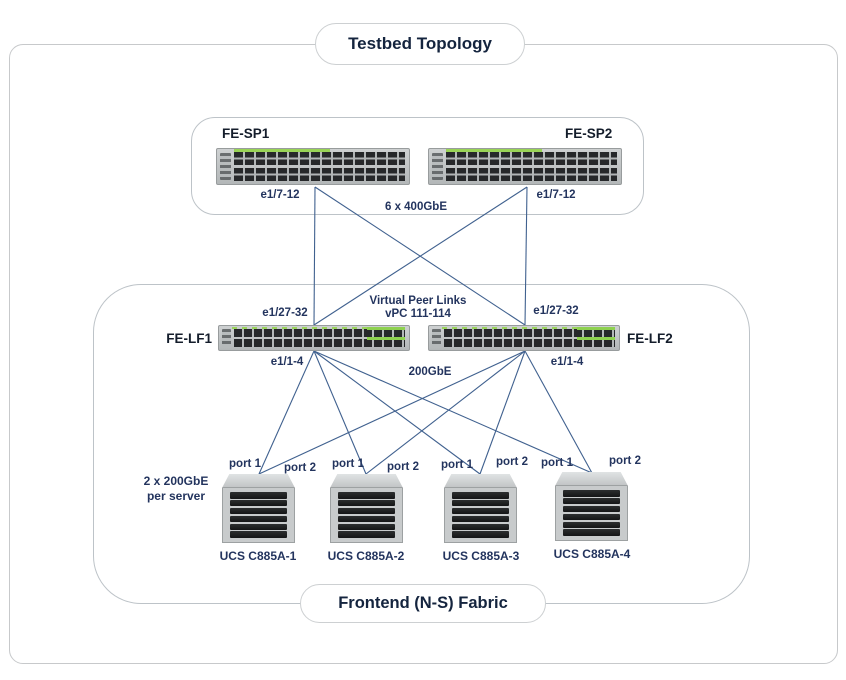 The image size is (846, 680). I want to click on fabric-group-title: Frontend (N-S) Fabric, so click(423, 603).